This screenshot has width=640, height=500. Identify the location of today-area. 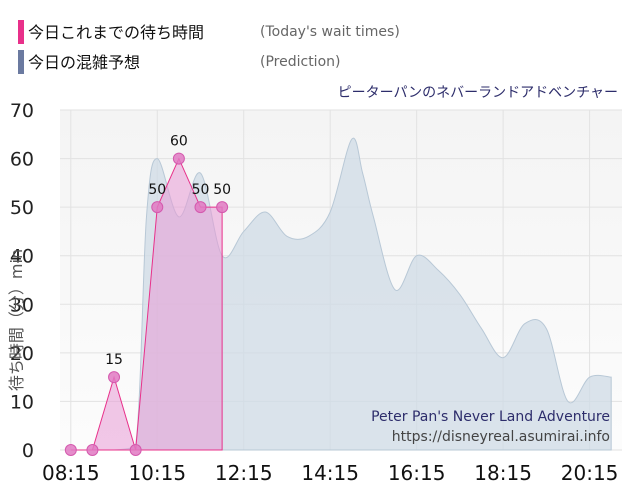
(146, 304).